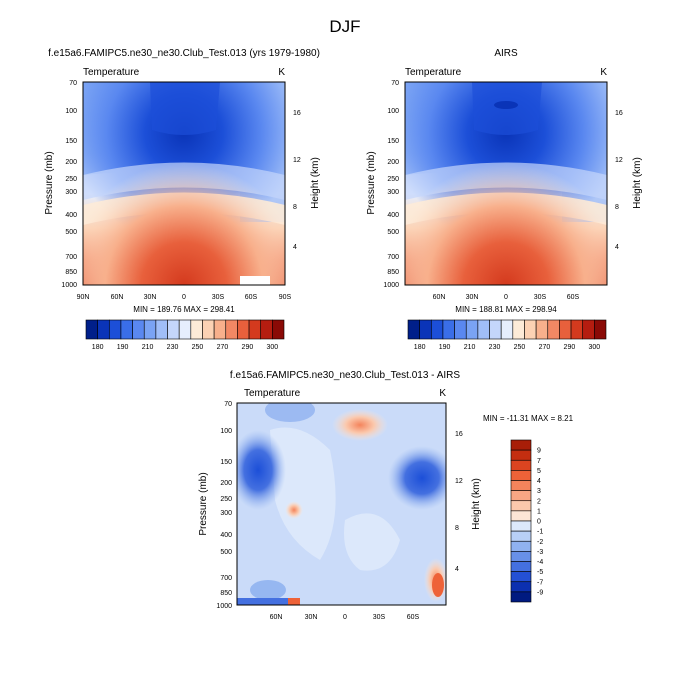 The width and height of the screenshot is (691, 690). I want to click on ytick-label: 70, so click(395, 83).